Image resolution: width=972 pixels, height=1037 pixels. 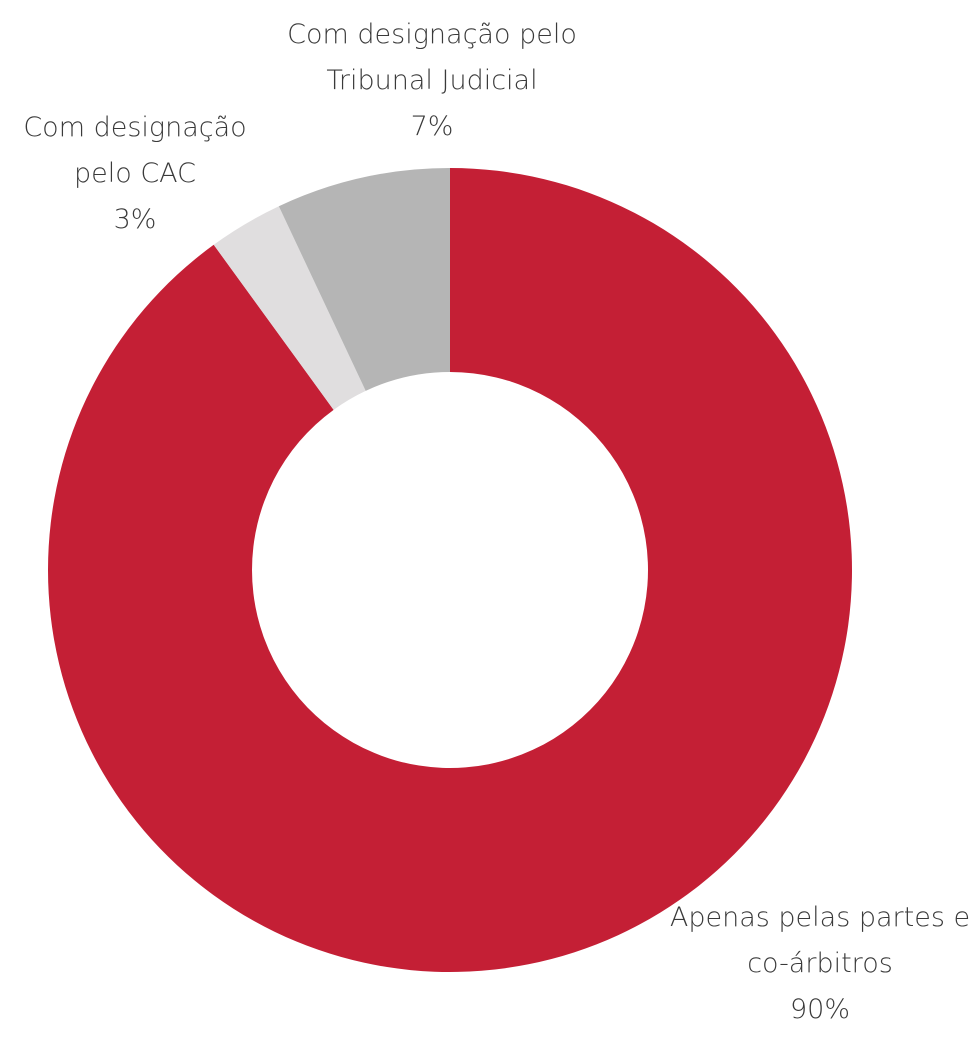 I want to click on value-label: 3%, so click(x=135, y=219).